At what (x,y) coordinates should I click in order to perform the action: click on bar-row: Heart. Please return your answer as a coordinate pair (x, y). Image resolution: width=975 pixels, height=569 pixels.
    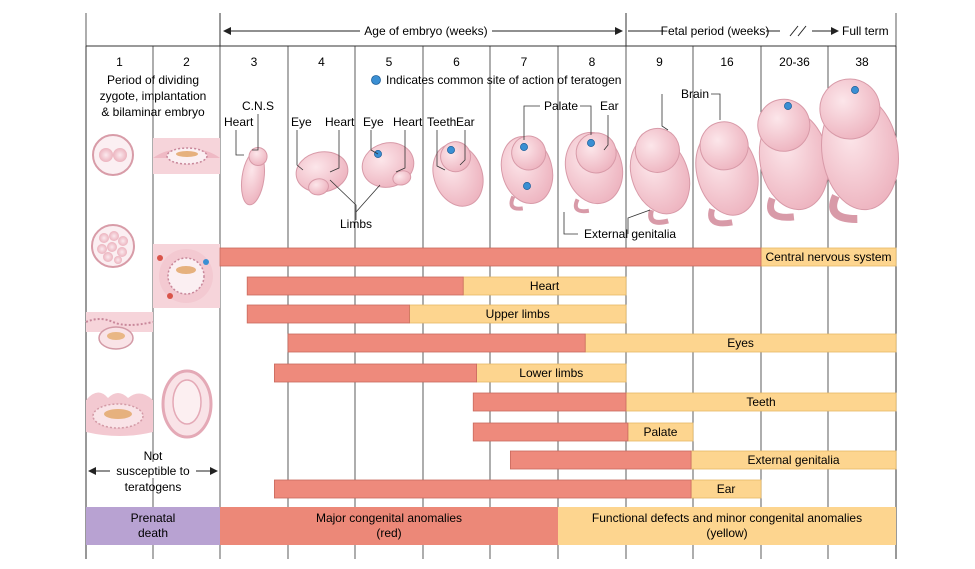
    Looking at the image, I should click on (436, 286).